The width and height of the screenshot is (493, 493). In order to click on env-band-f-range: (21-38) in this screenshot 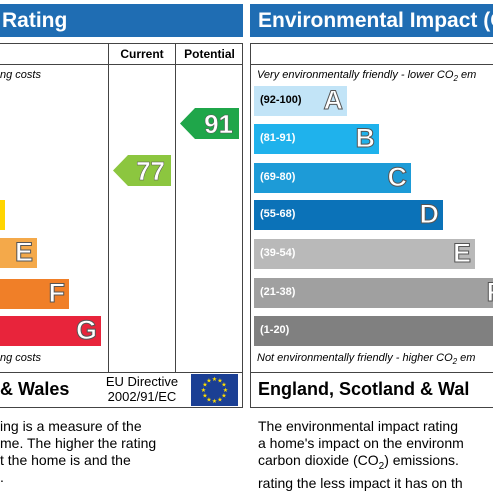, I will do `click(278, 292)`.